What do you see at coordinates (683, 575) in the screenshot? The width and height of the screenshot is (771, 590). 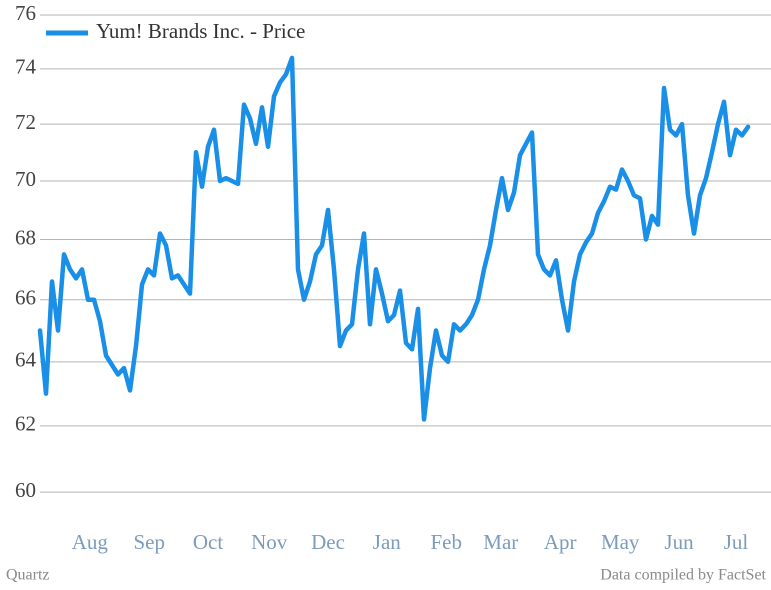 I see `source: Data compiled by FactSet` at bounding box center [683, 575].